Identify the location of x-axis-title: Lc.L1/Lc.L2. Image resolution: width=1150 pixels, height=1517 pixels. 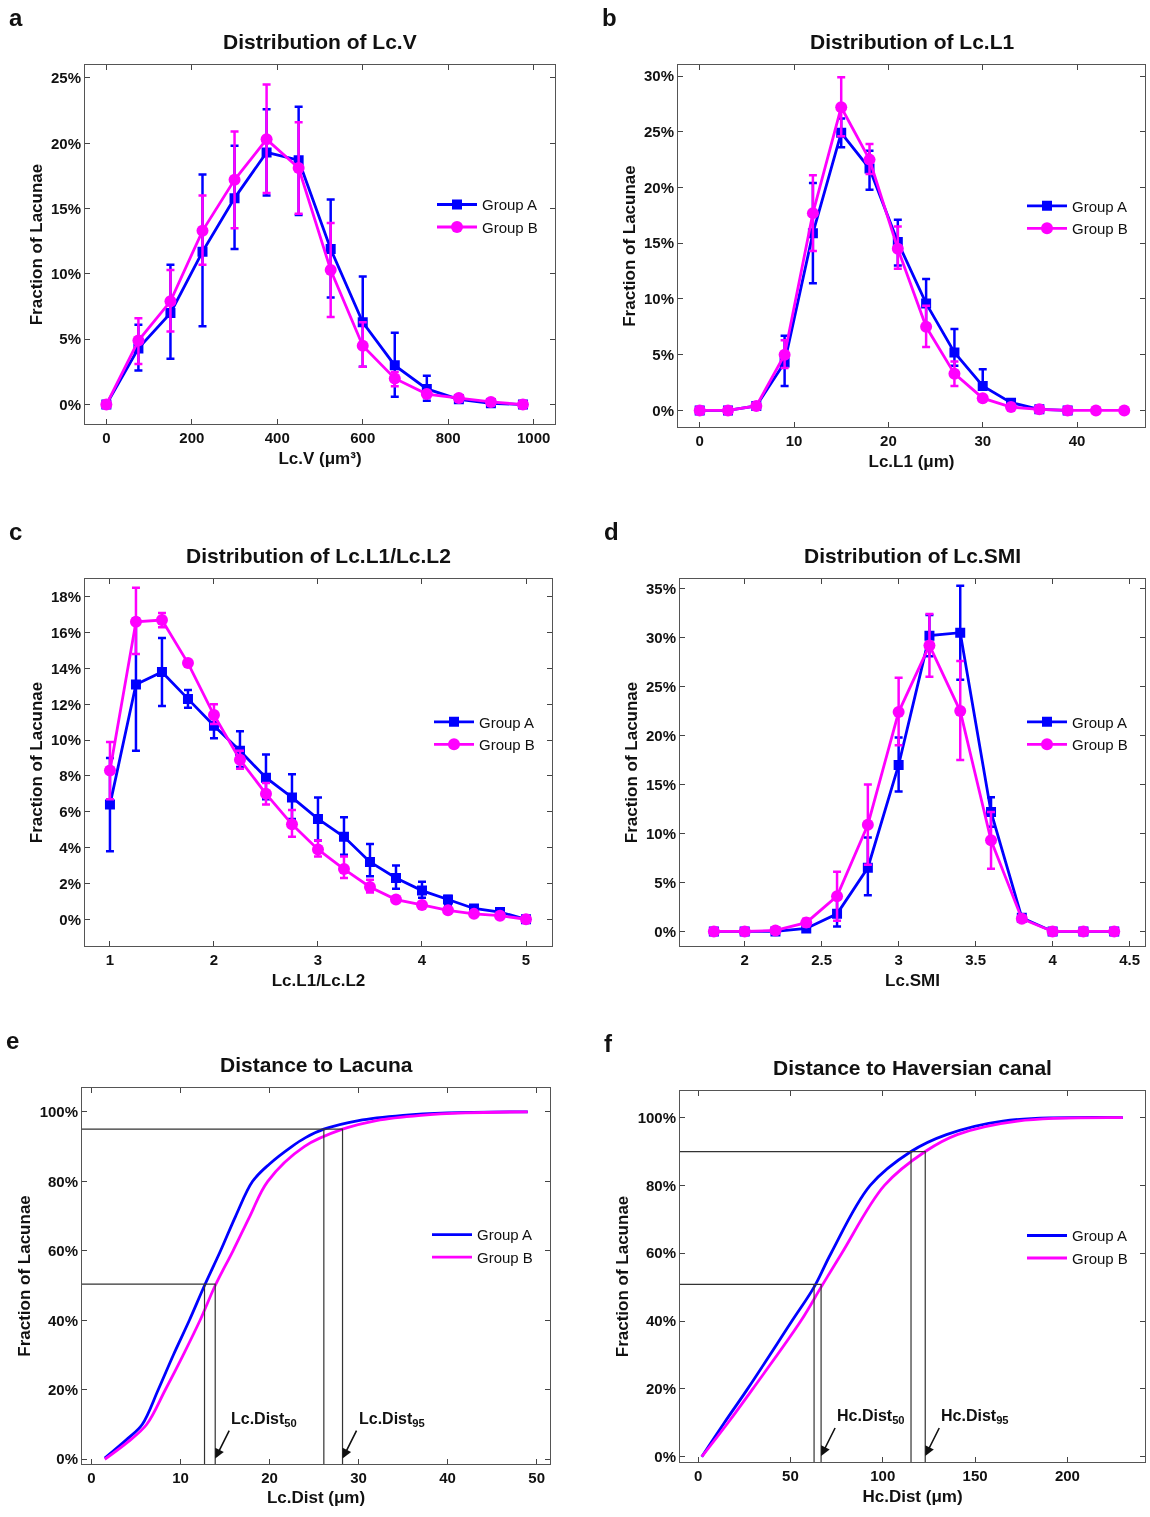
(318, 980).